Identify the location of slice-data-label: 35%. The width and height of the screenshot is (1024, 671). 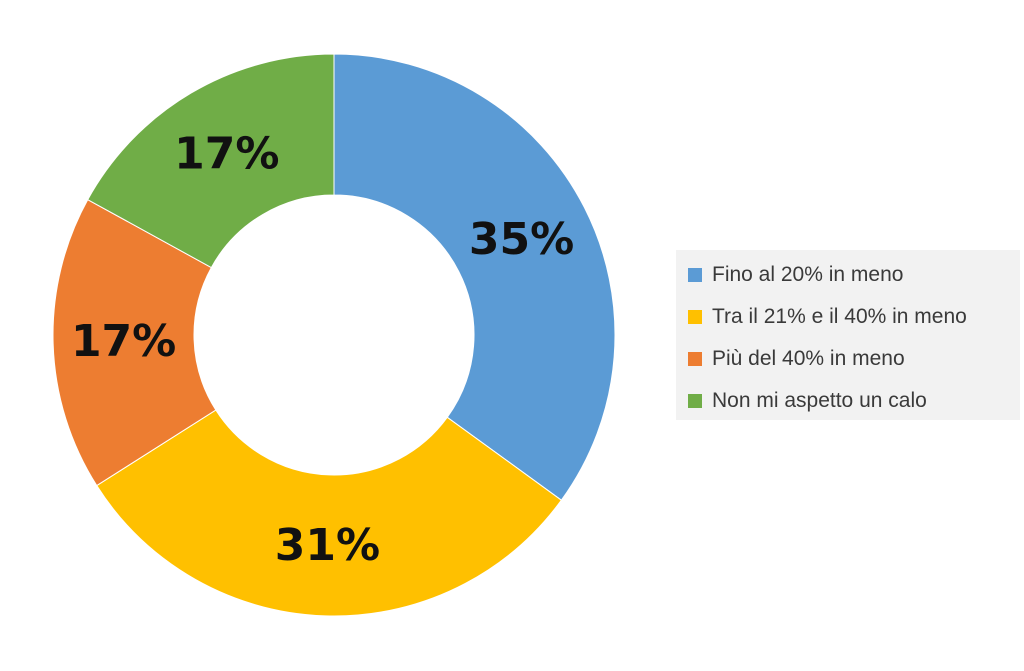
(521, 239).